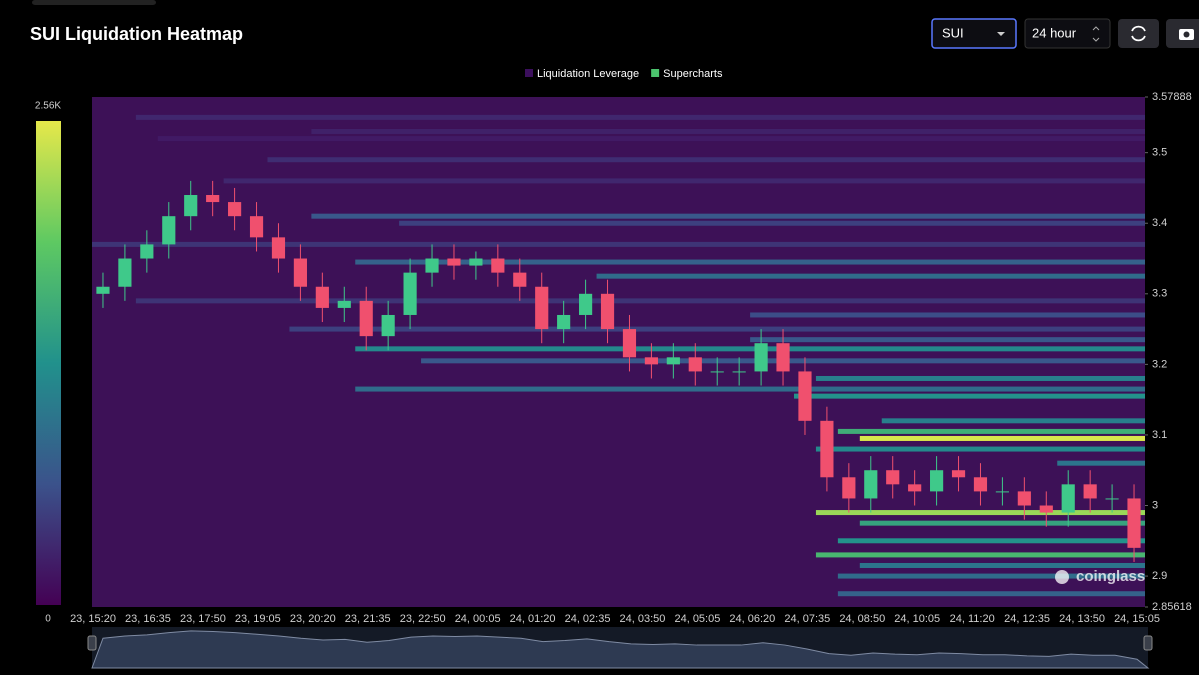 The height and width of the screenshot is (675, 1199). Describe the element at coordinates (1172, 97) in the screenshot. I see `y-tick-label: 3.57888` at that location.